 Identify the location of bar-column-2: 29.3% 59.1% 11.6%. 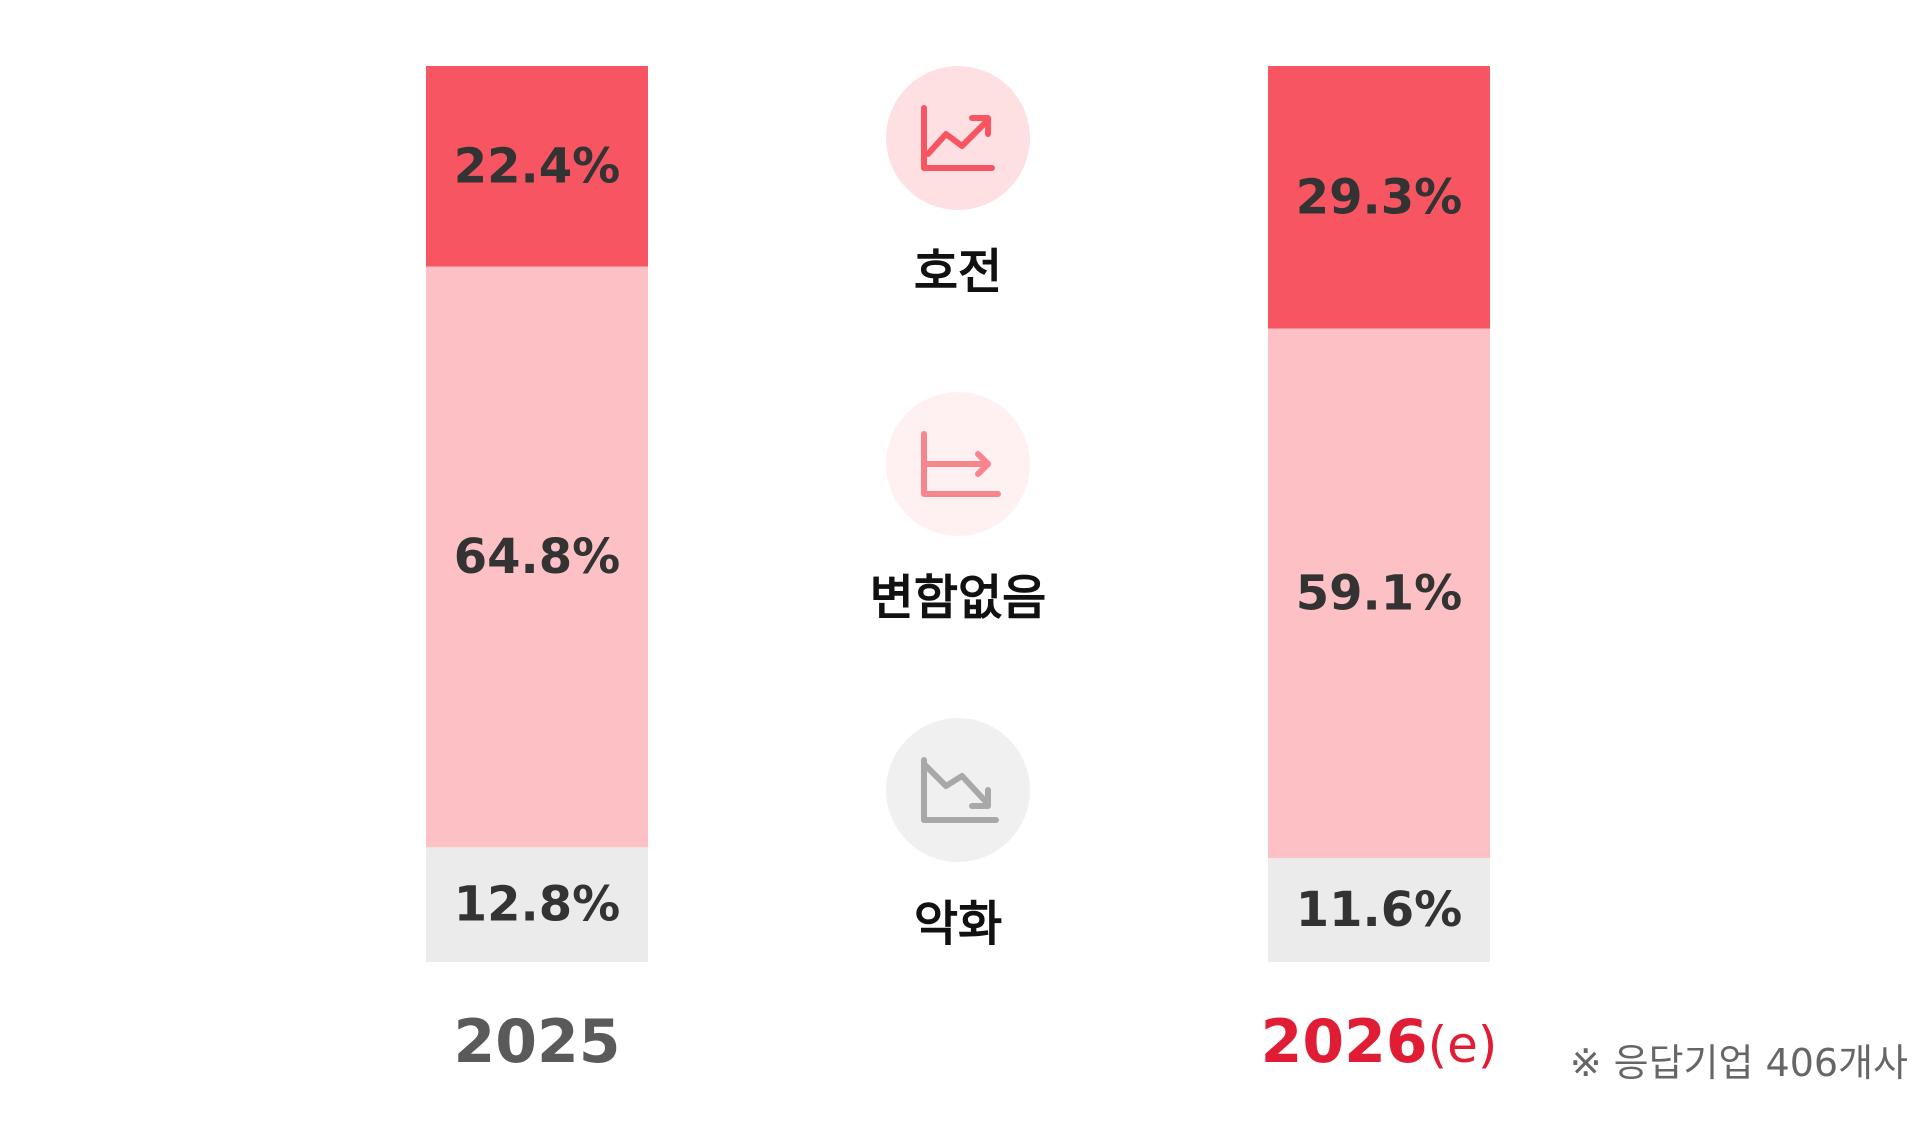
(1379, 514).